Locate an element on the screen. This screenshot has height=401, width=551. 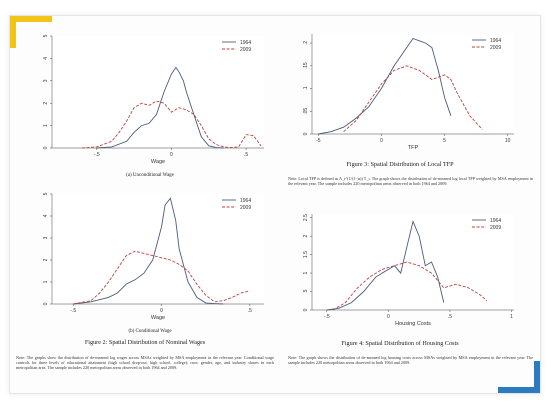
y-tick-label: .1 is located at coordinates (306, 88).